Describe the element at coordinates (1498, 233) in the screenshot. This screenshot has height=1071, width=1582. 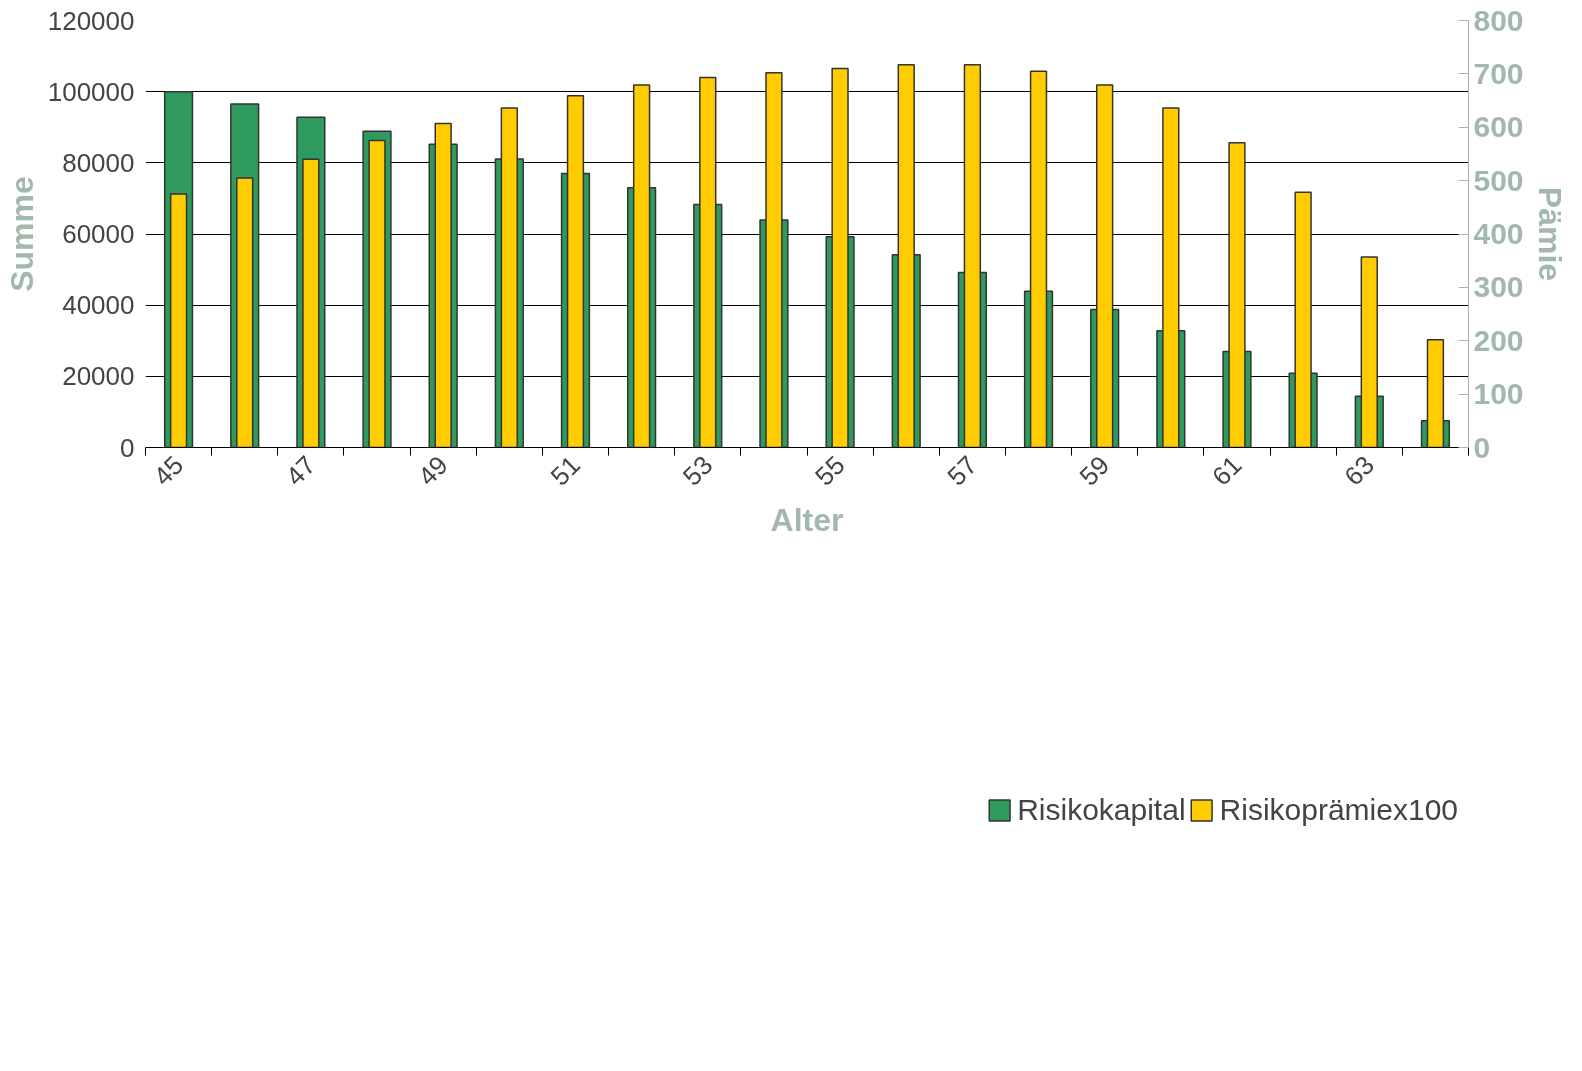
I see `y2-tick-label: 400` at that location.